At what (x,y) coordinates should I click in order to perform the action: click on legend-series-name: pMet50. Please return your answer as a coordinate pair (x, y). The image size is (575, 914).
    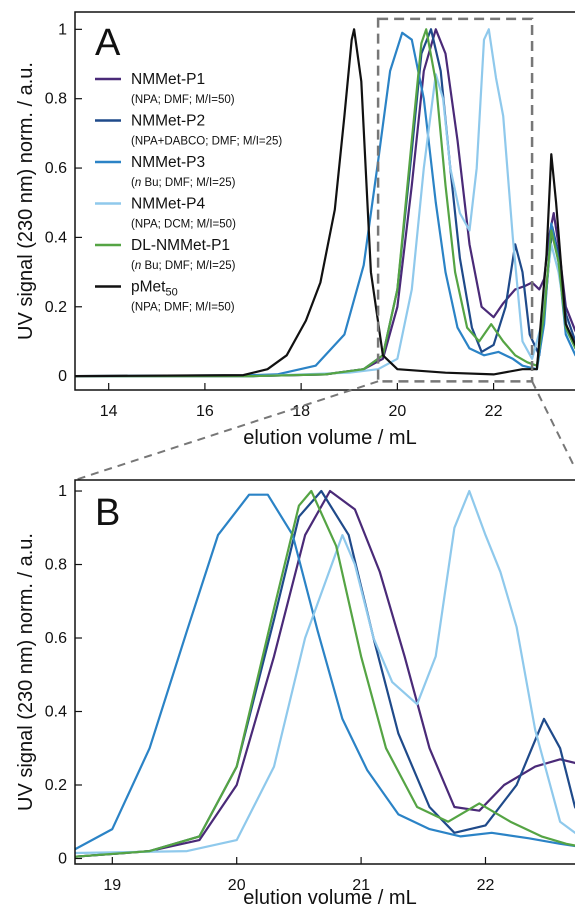
    Looking at the image, I should click on (154, 289).